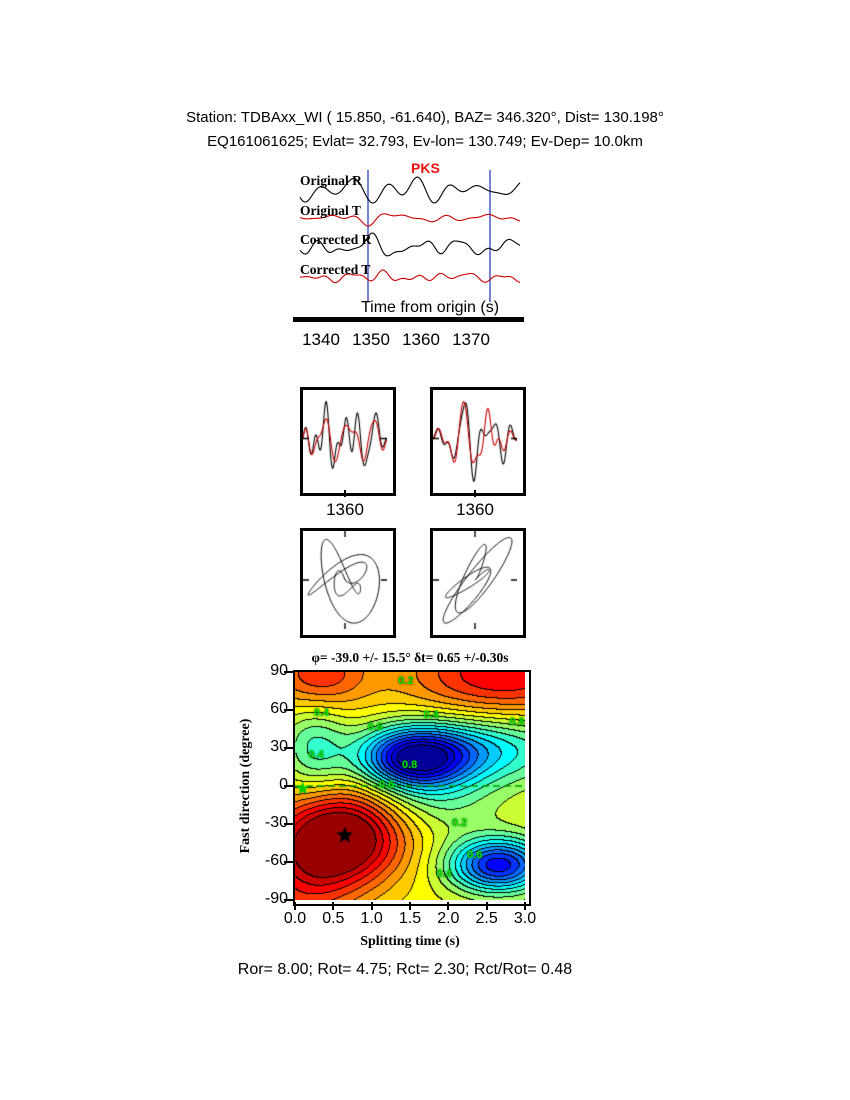 The height and width of the screenshot is (1100, 850). I want to click on window-tick-mark-right, so click(475, 493).